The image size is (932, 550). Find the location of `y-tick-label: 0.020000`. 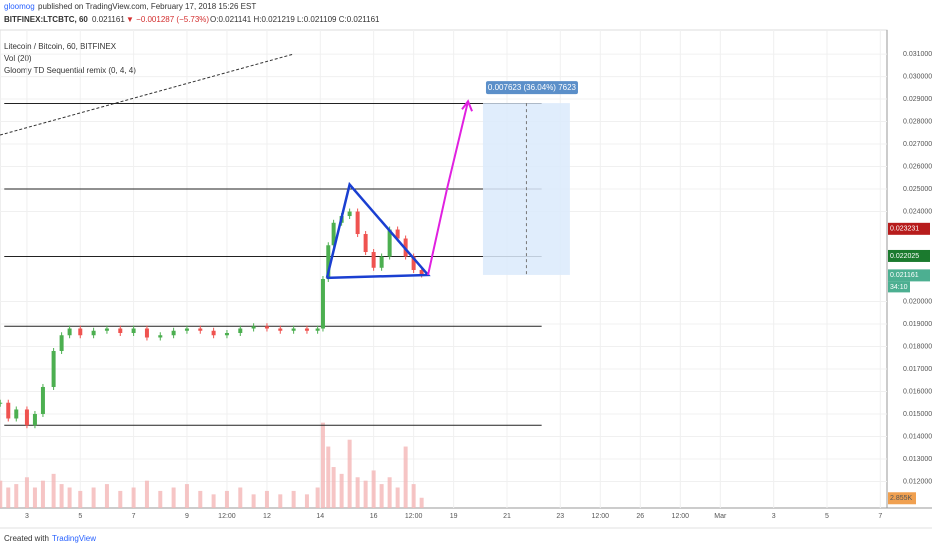

y-tick-label: 0.020000 is located at coordinates (917, 301).